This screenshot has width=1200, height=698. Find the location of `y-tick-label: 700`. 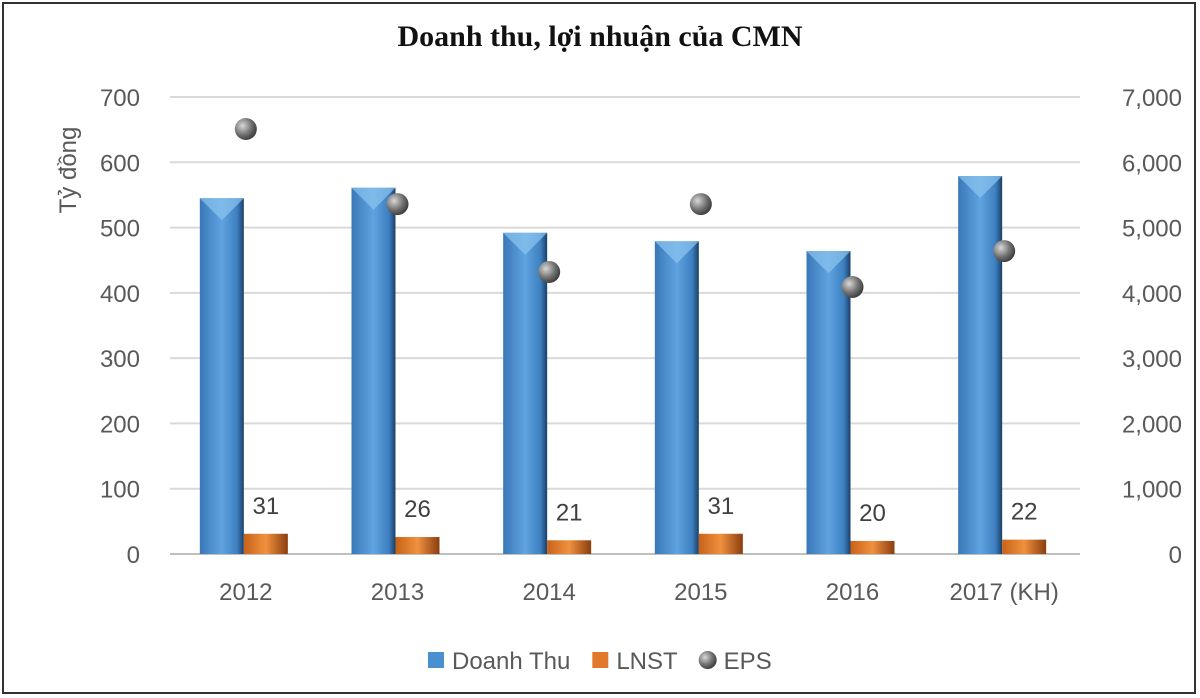

y-tick-label: 700 is located at coordinates (120, 98).